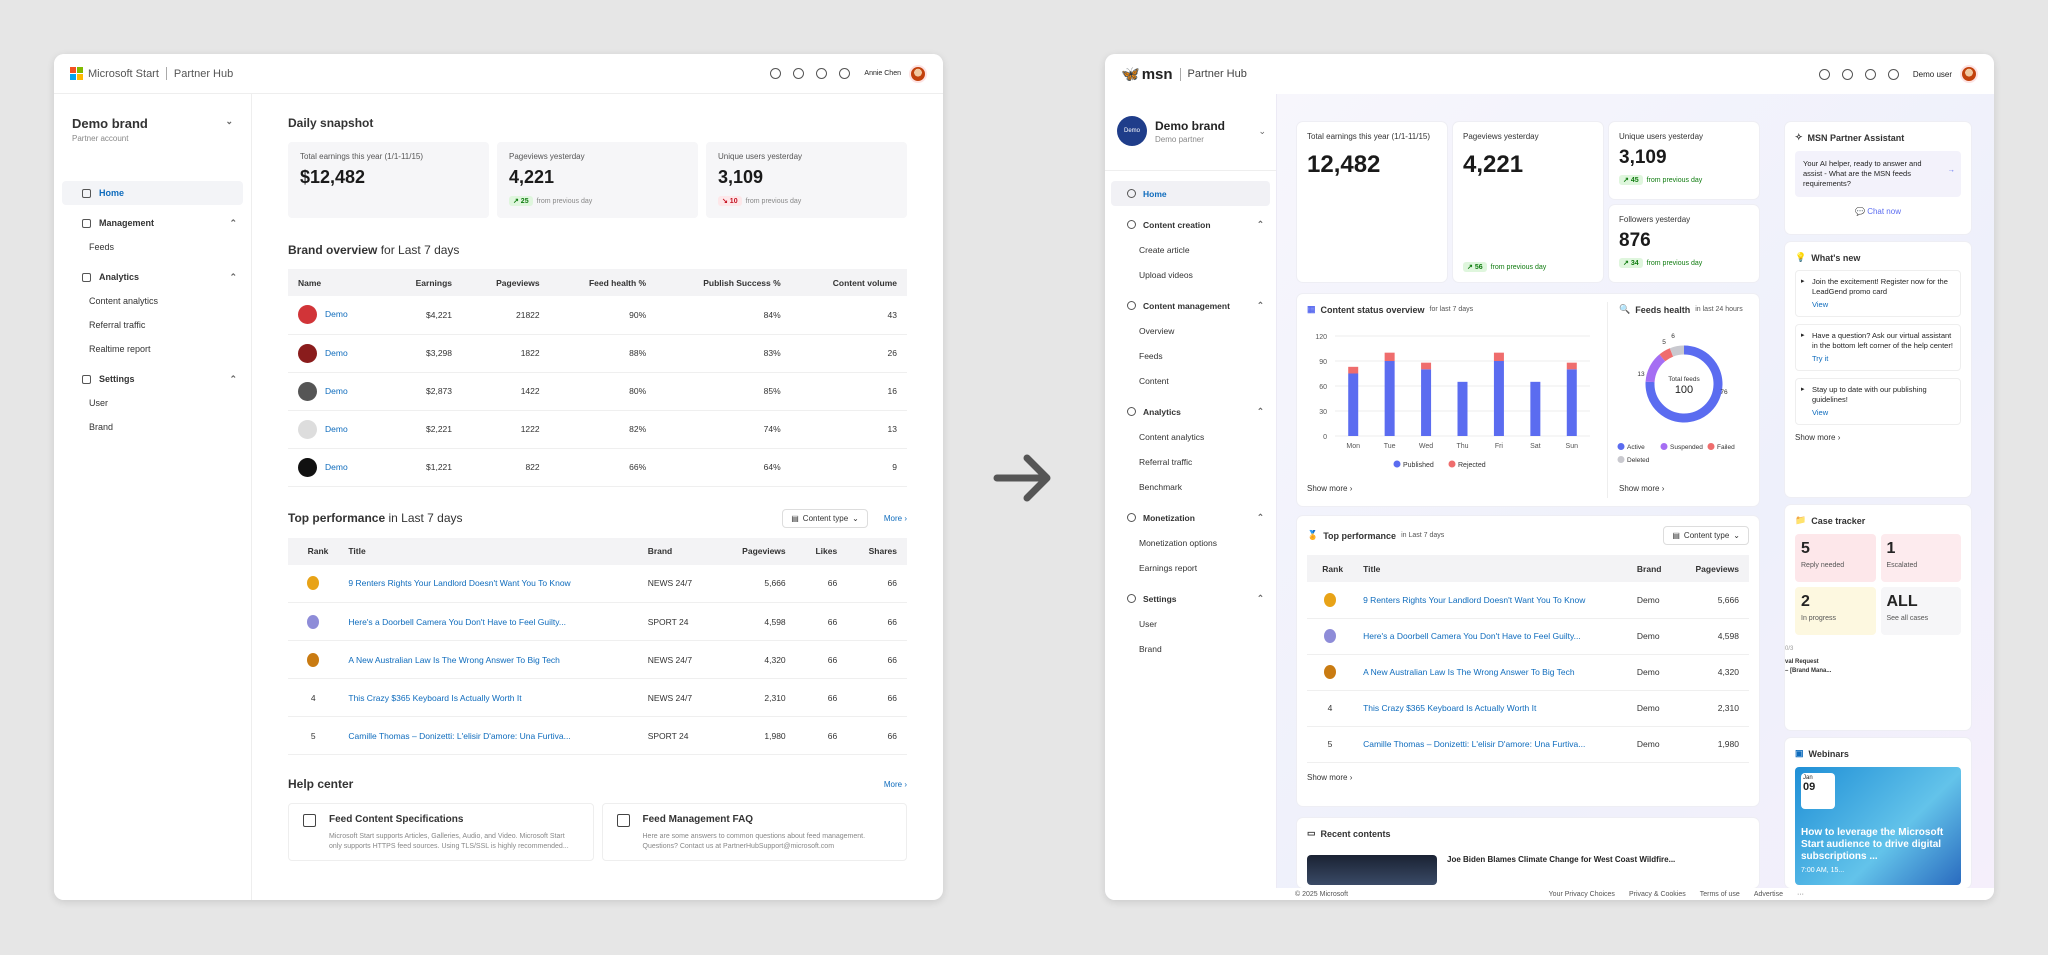 The width and height of the screenshot is (2048, 955). I want to click on column-header: Rank, so click(1330, 568).